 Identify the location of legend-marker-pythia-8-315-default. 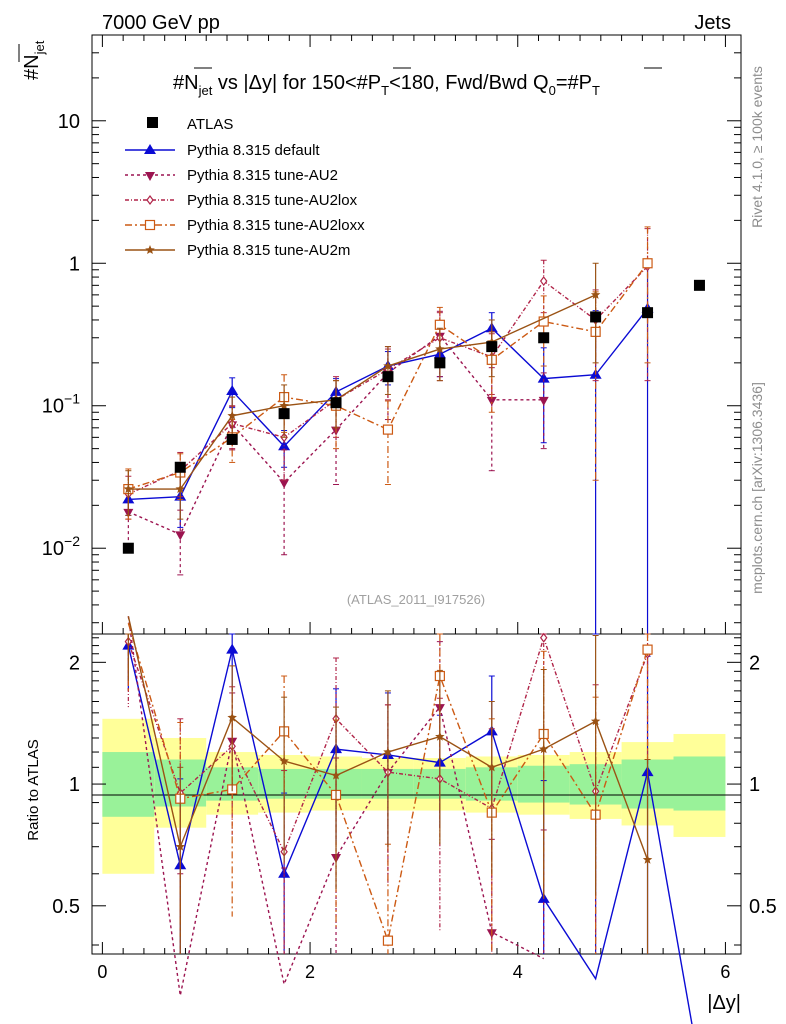
(150, 149).